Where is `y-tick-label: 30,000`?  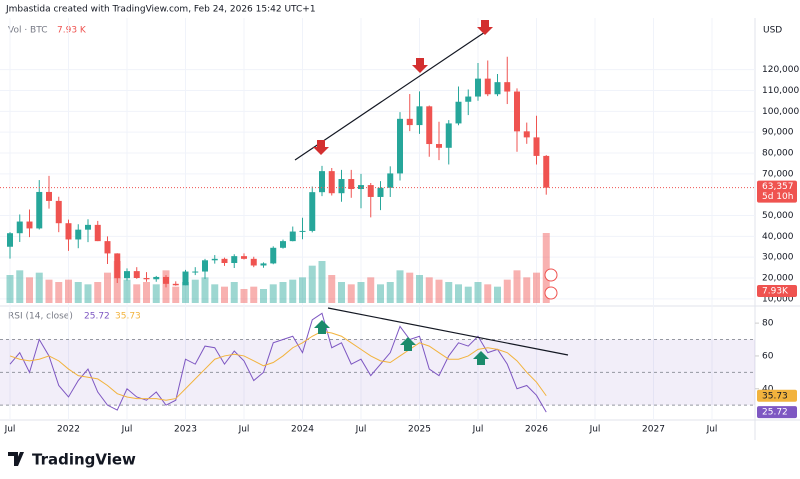
y-tick-label: 30,000 is located at coordinates (778, 258).